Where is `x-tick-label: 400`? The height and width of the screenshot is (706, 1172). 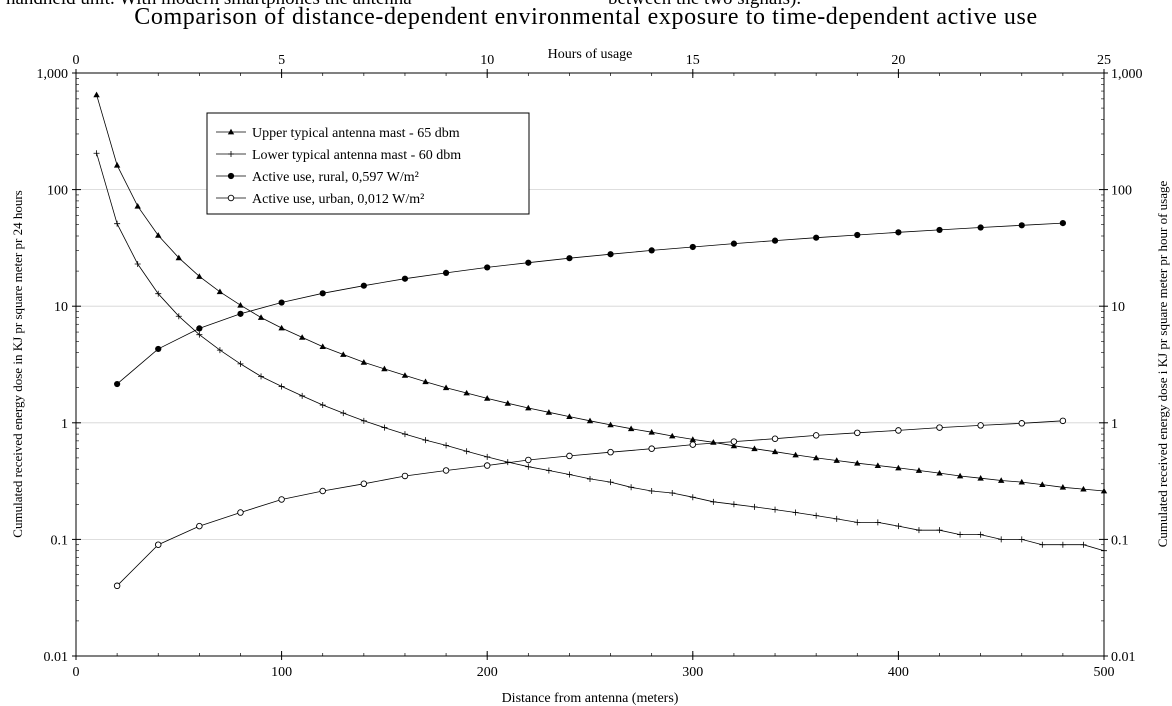
x-tick-label: 400 is located at coordinates (898, 672).